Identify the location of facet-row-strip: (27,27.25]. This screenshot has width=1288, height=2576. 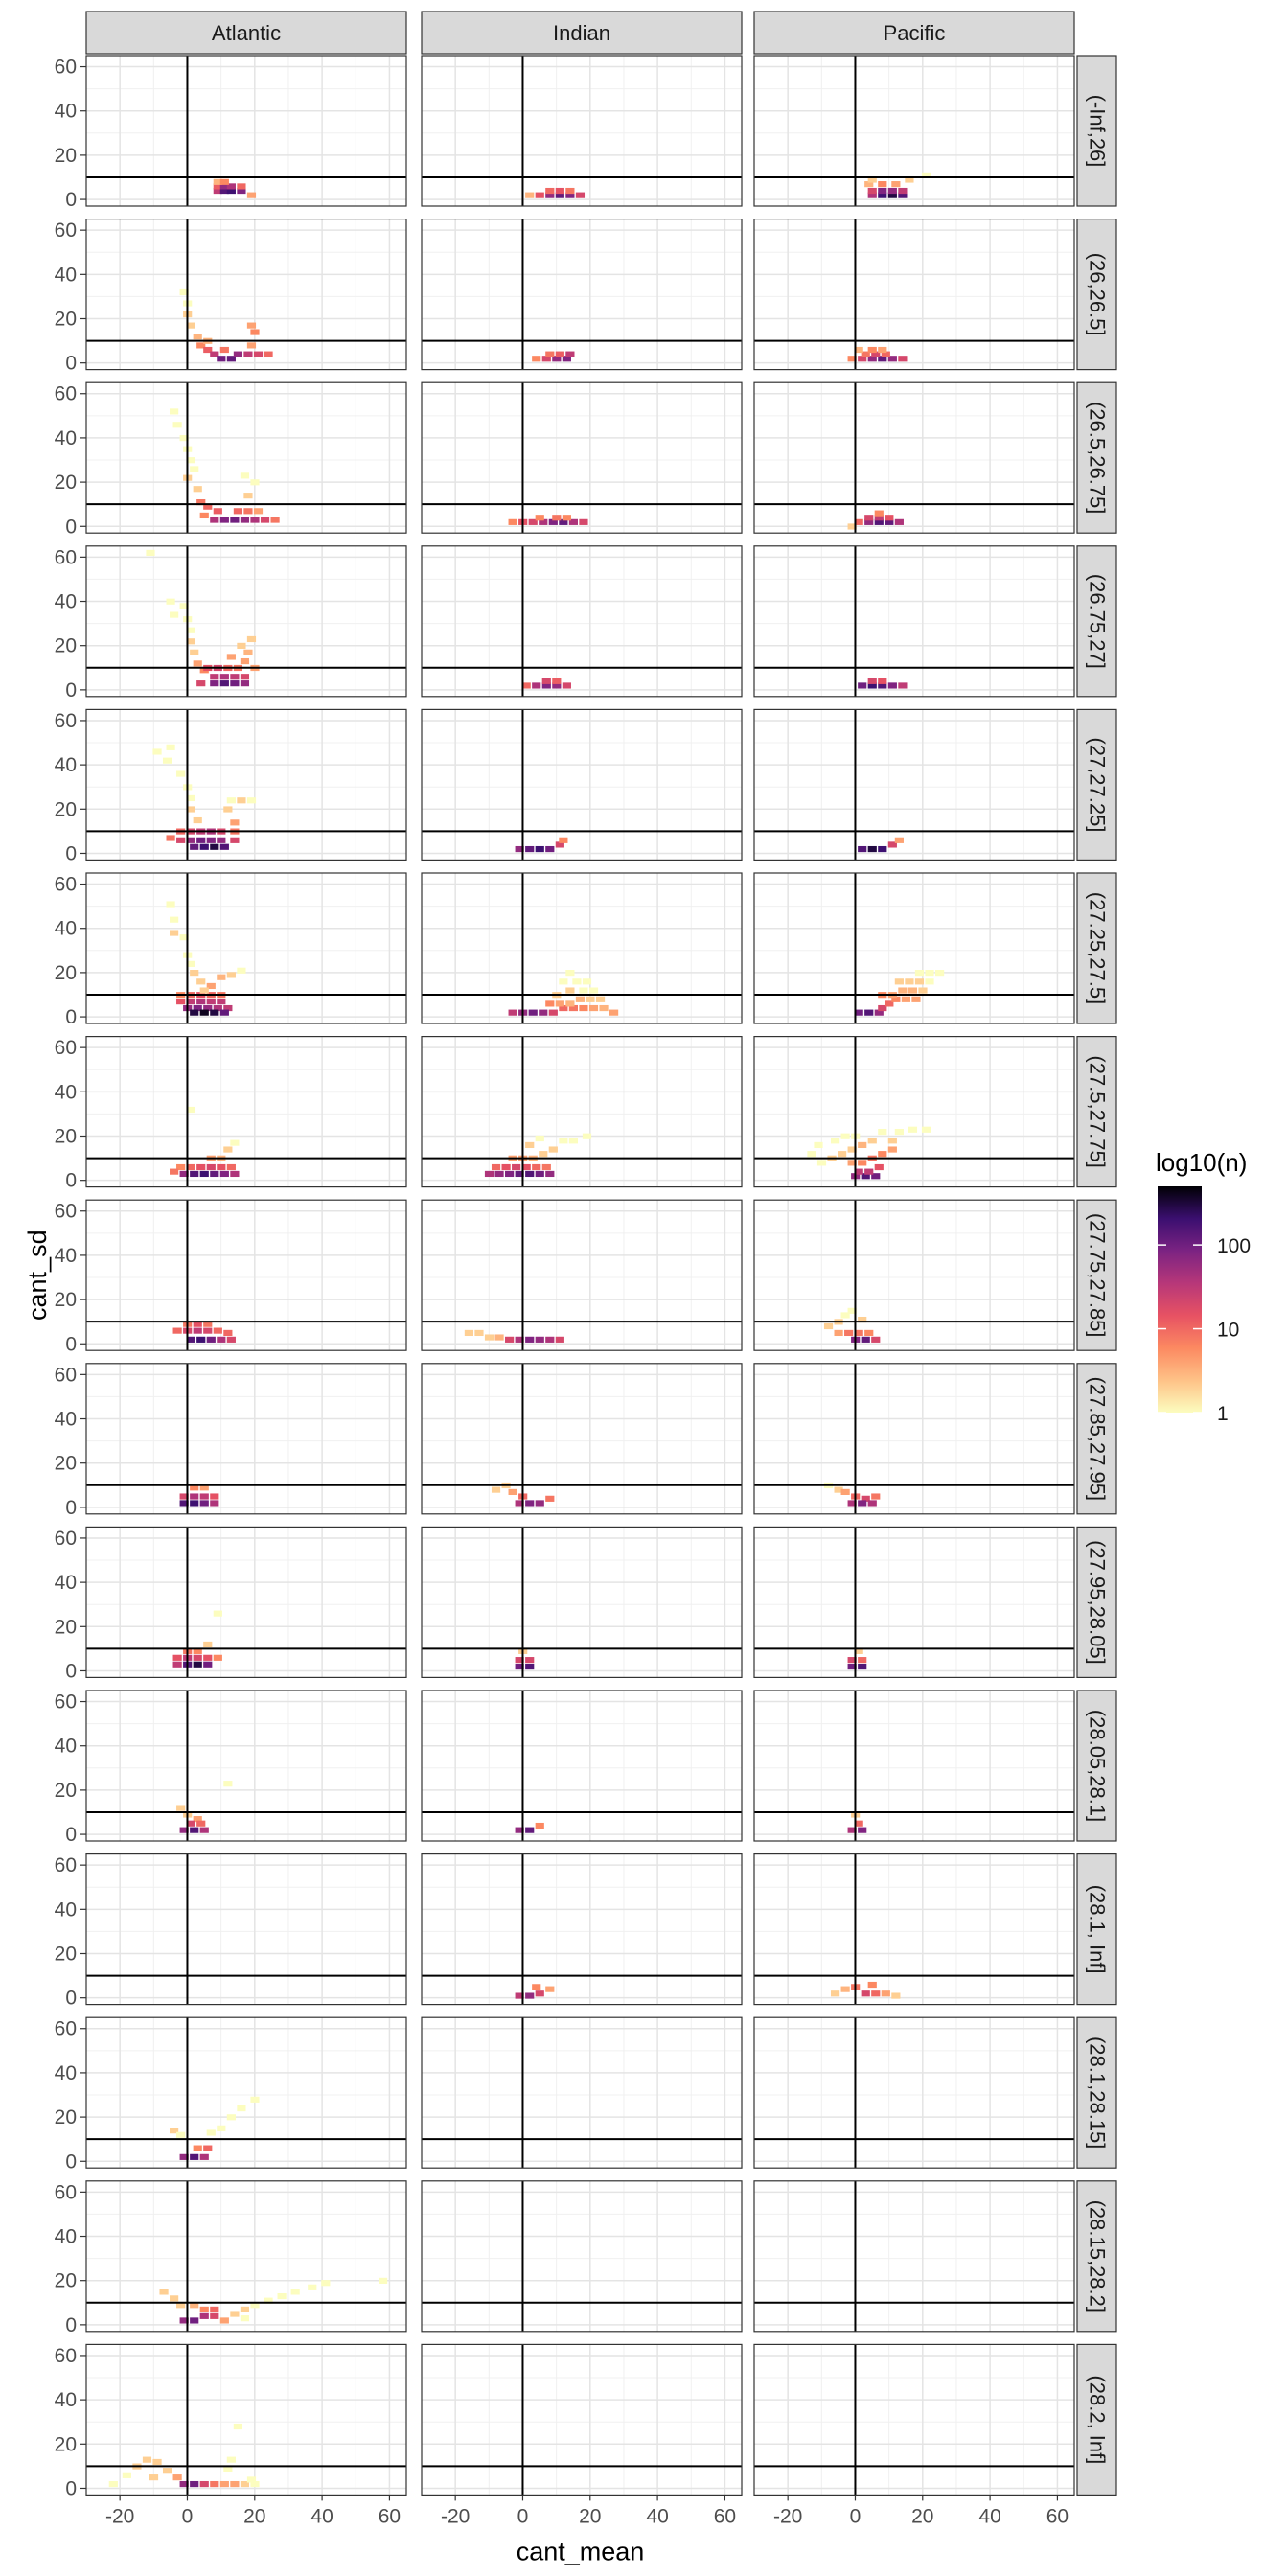
(1096, 785).